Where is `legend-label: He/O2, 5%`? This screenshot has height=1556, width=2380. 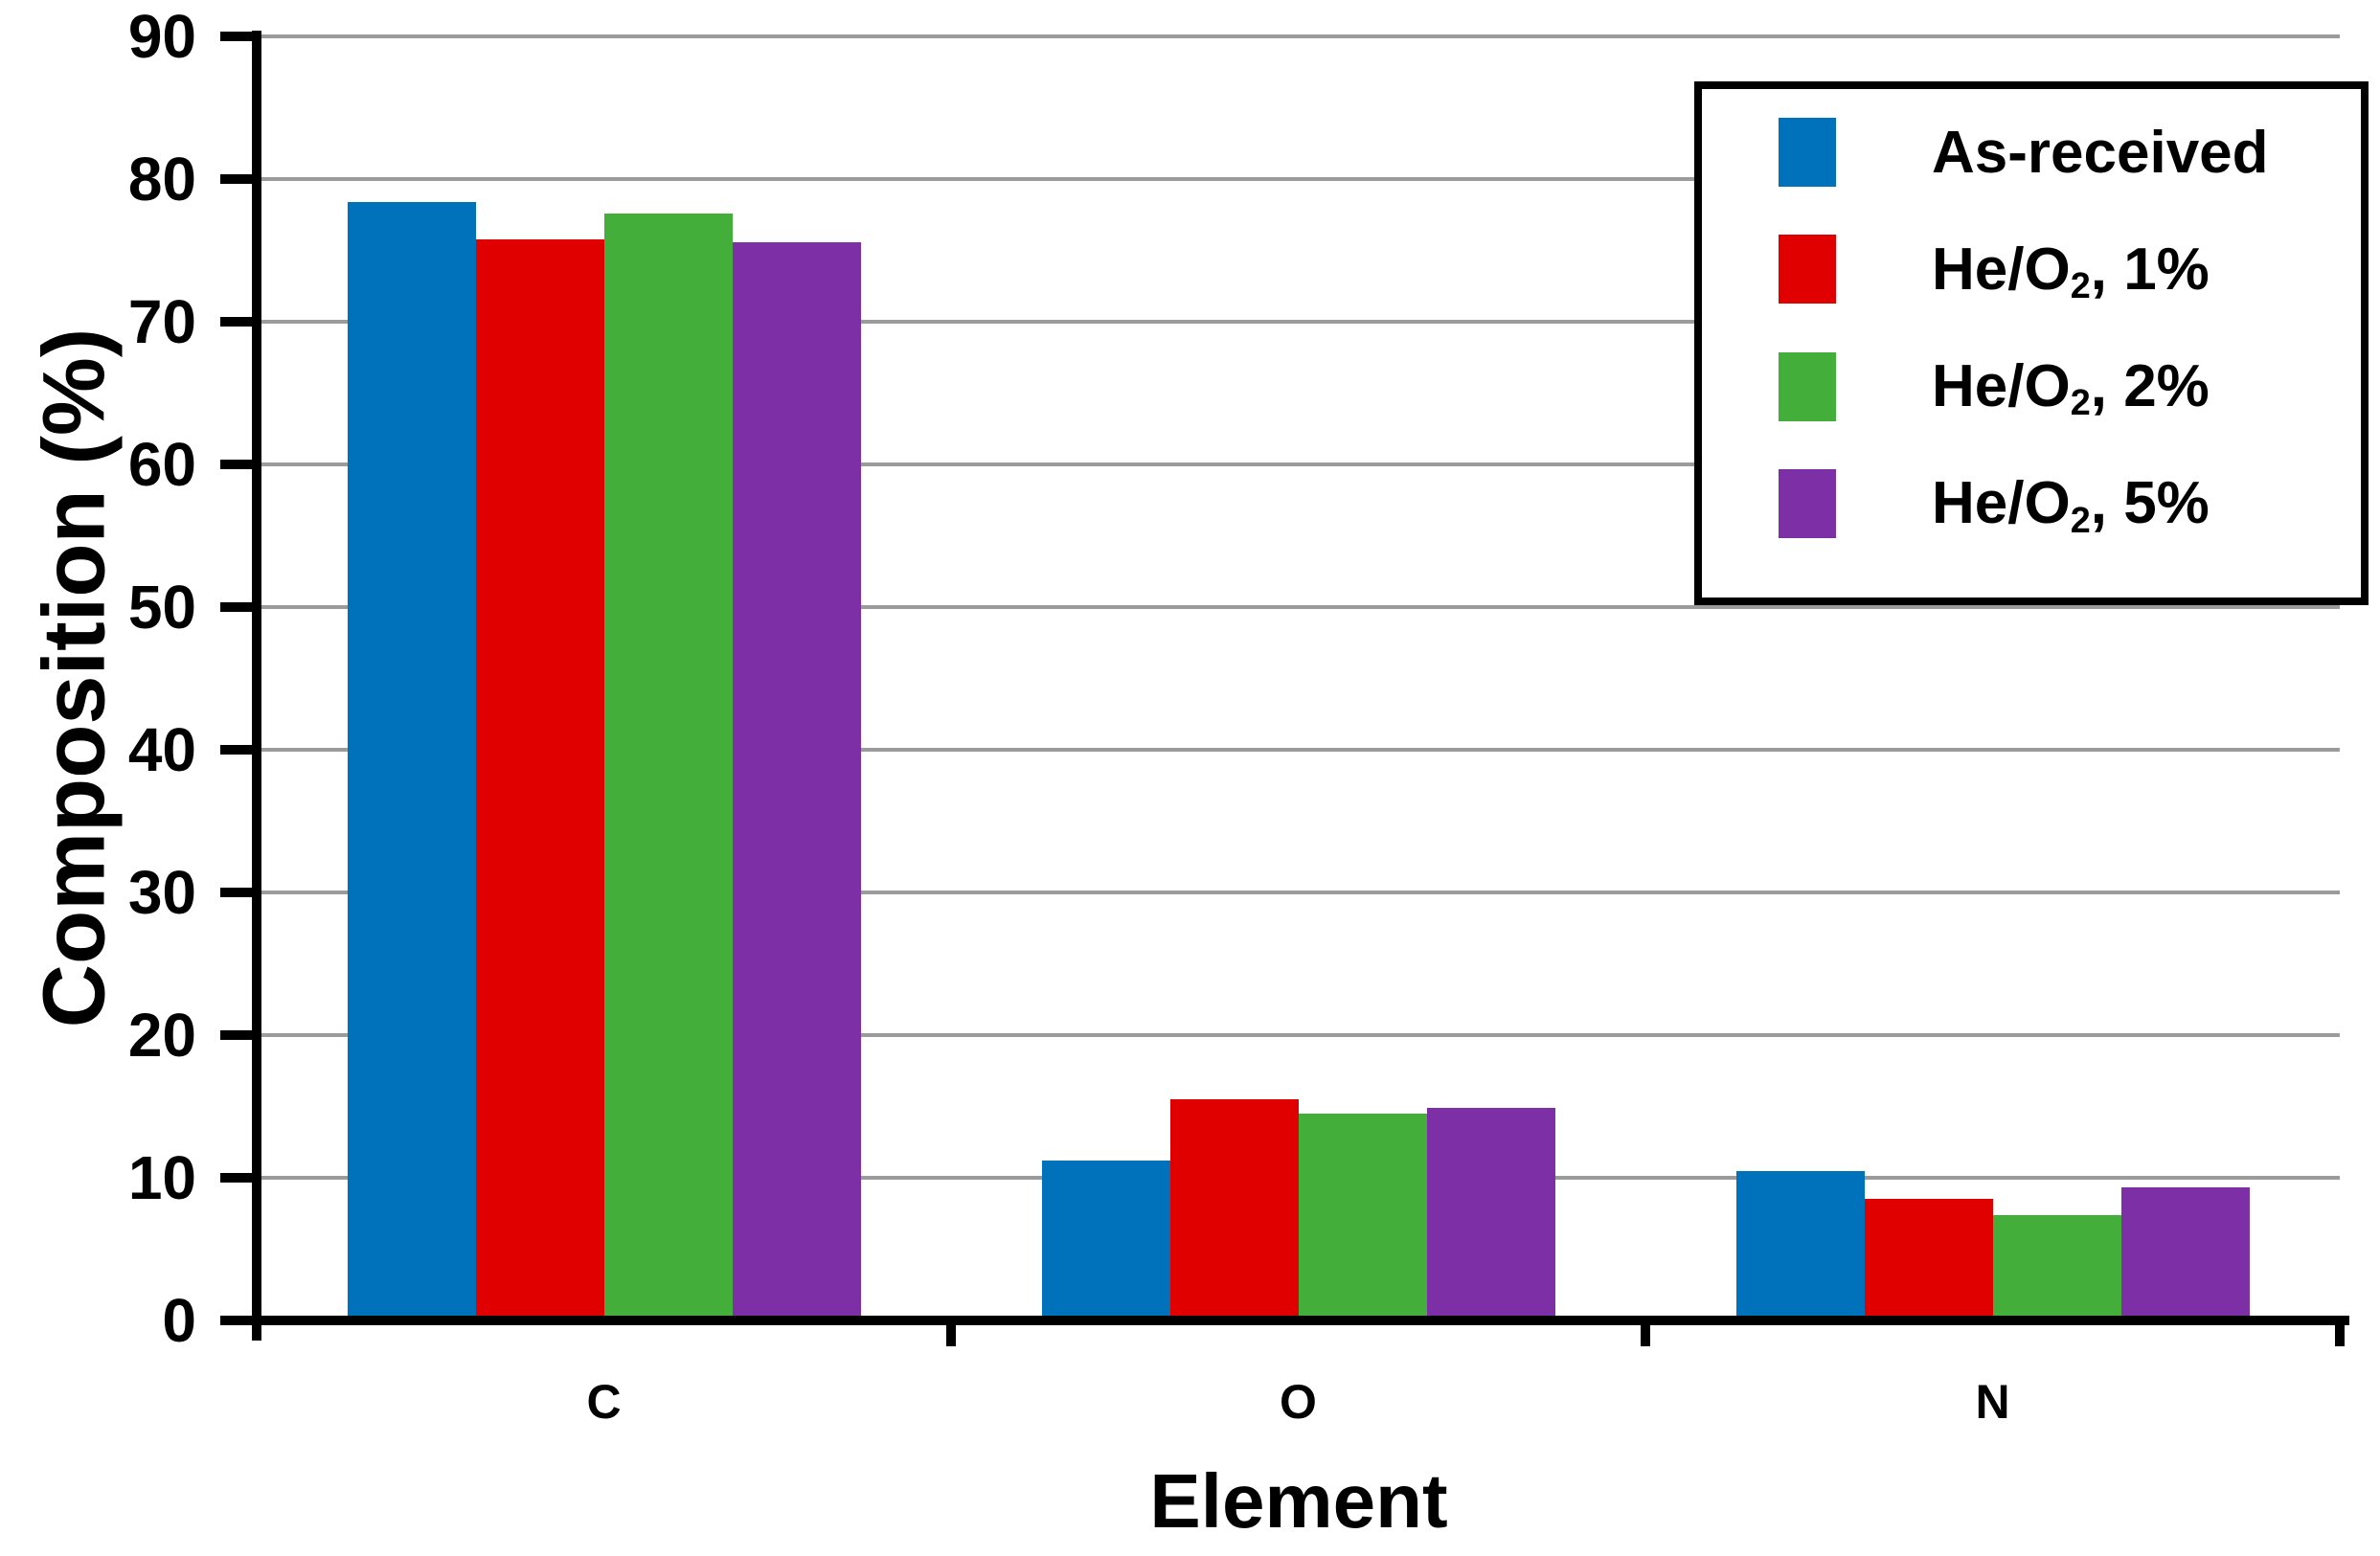 legend-label: He/O2, 5% is located at coordinates (2071, 505).